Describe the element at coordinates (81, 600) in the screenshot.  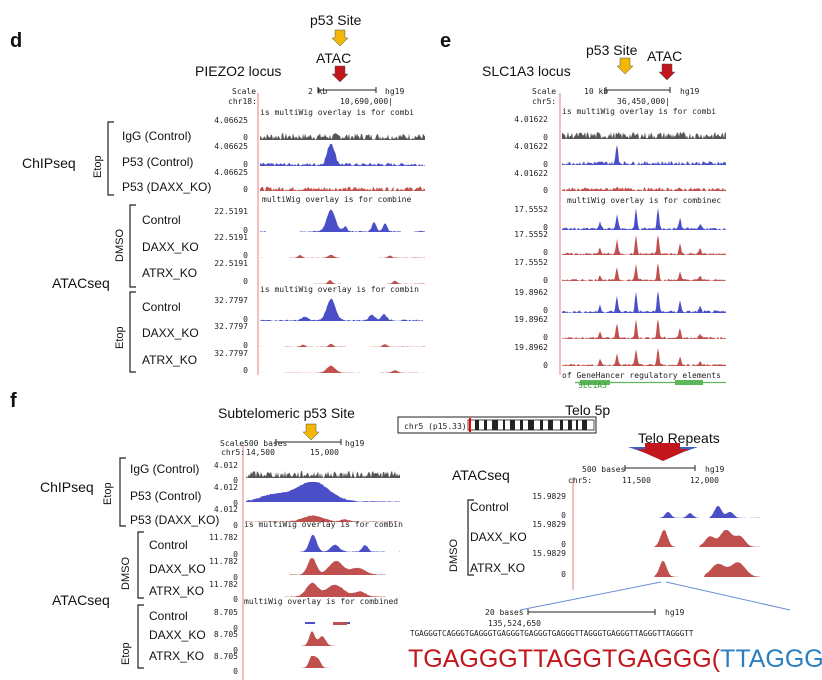
I see `group-atacseq-f: ATACseq` at that location.